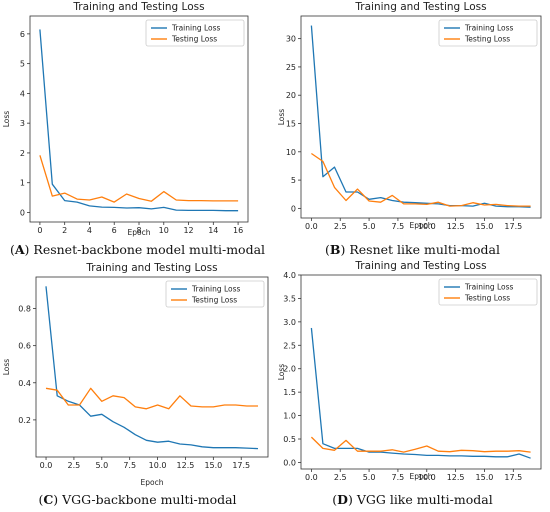 The image size is (550, 512). Describe the element at coordinates (293, 180) in the screenshot. I see `chart-b-ytick-label: 5` at that location.